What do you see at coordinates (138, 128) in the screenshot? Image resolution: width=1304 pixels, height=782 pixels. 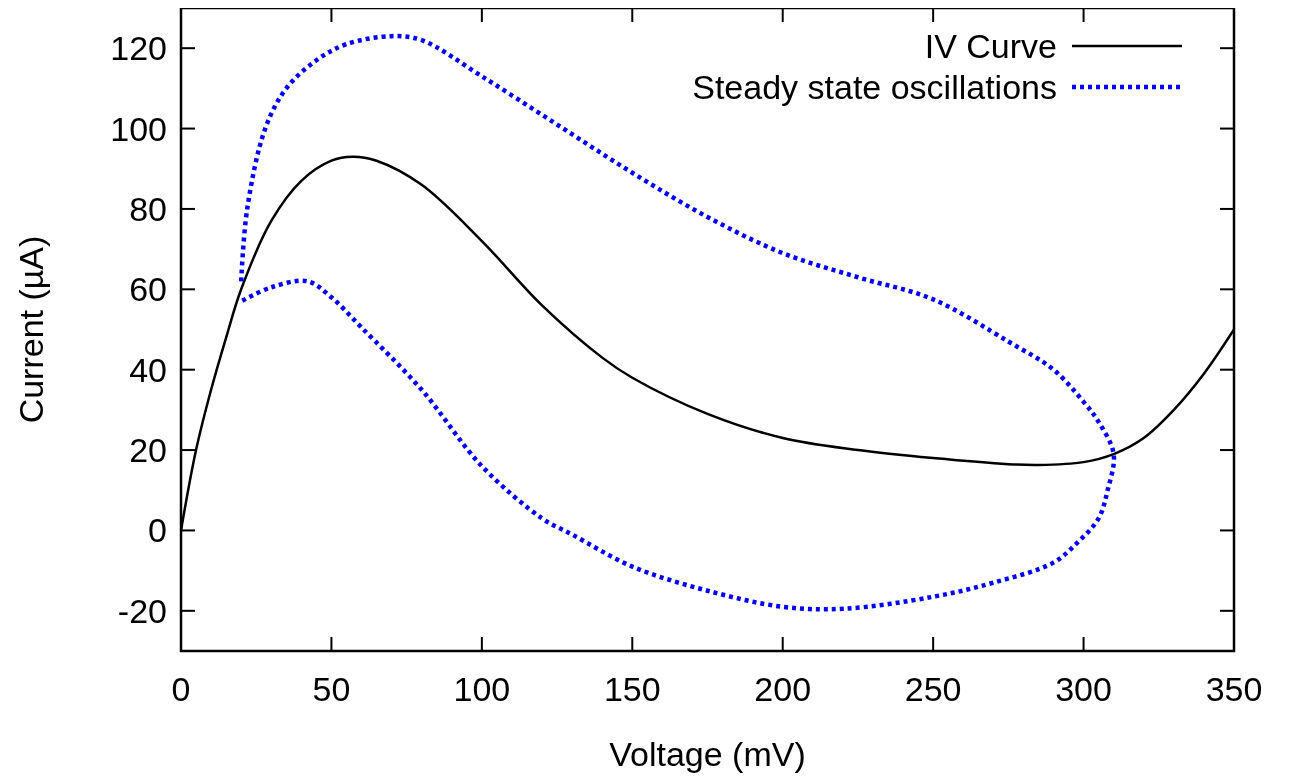 I see `y-tick-label: 100` at bounding box center [138, 128].